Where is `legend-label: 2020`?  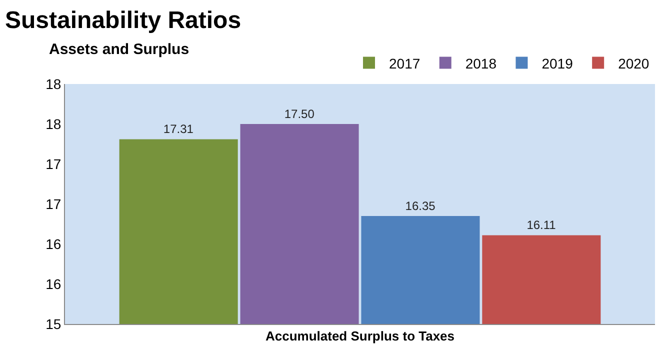
legend-label: 2020 is located at coordinates (634, 63).